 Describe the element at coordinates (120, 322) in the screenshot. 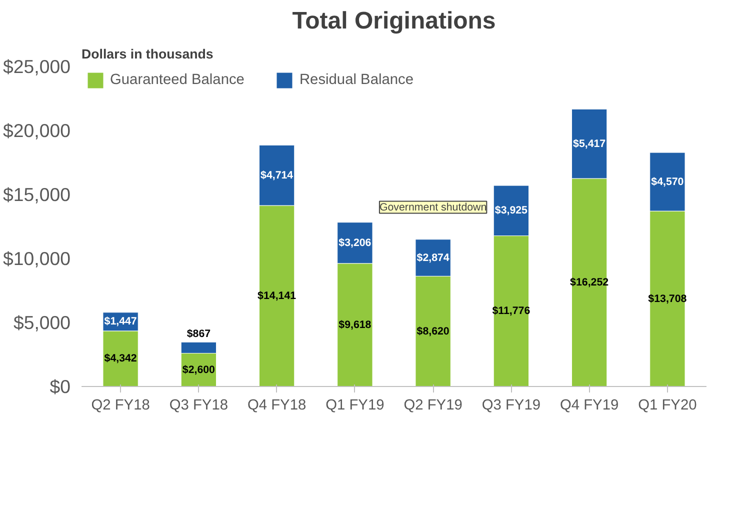

I see `data-label: $1,447` at that location.